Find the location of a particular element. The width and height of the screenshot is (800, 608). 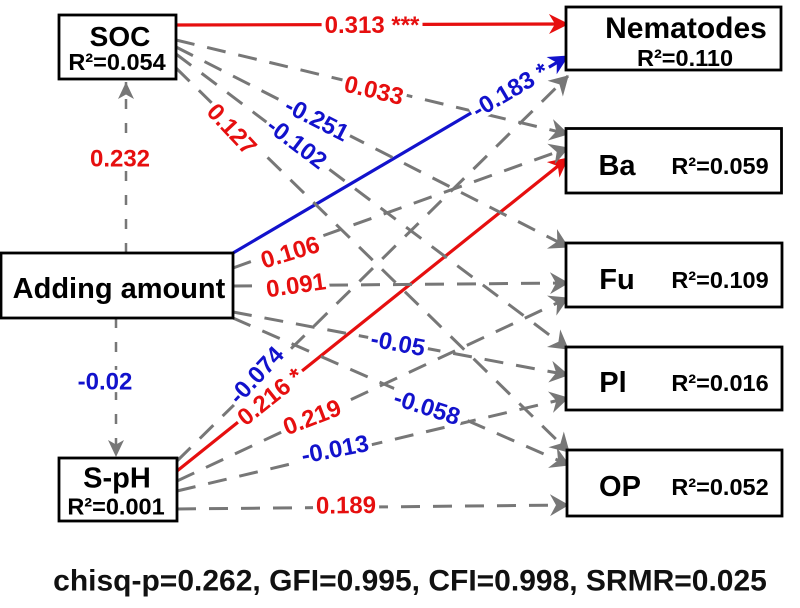

svg-text: R²=0.110 is located at coordinates (685, 58).